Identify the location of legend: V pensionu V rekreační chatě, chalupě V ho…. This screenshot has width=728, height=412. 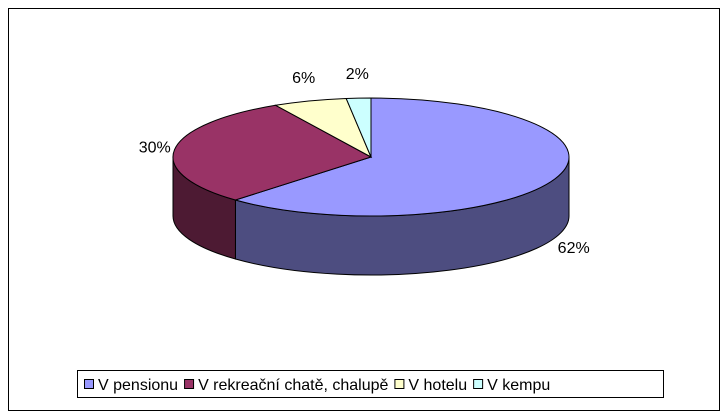
(317, 385).